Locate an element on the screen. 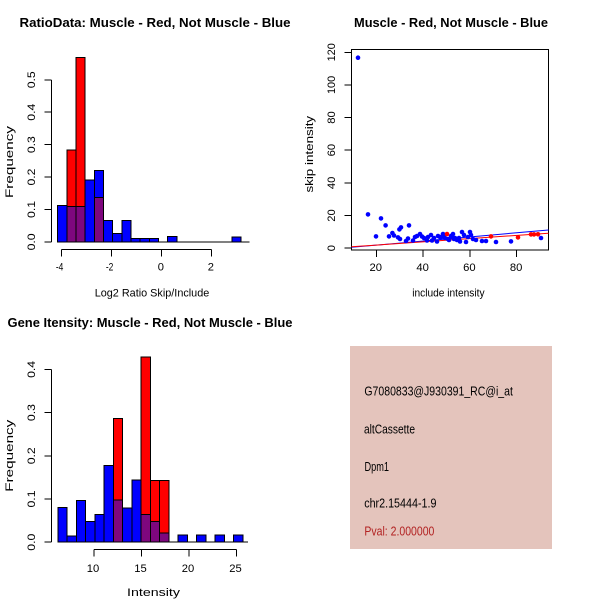 The height and width of the screenshot is (600, 600). svg-text: Log2 Ratio Skip/Include is located at coordinates (152, 294).